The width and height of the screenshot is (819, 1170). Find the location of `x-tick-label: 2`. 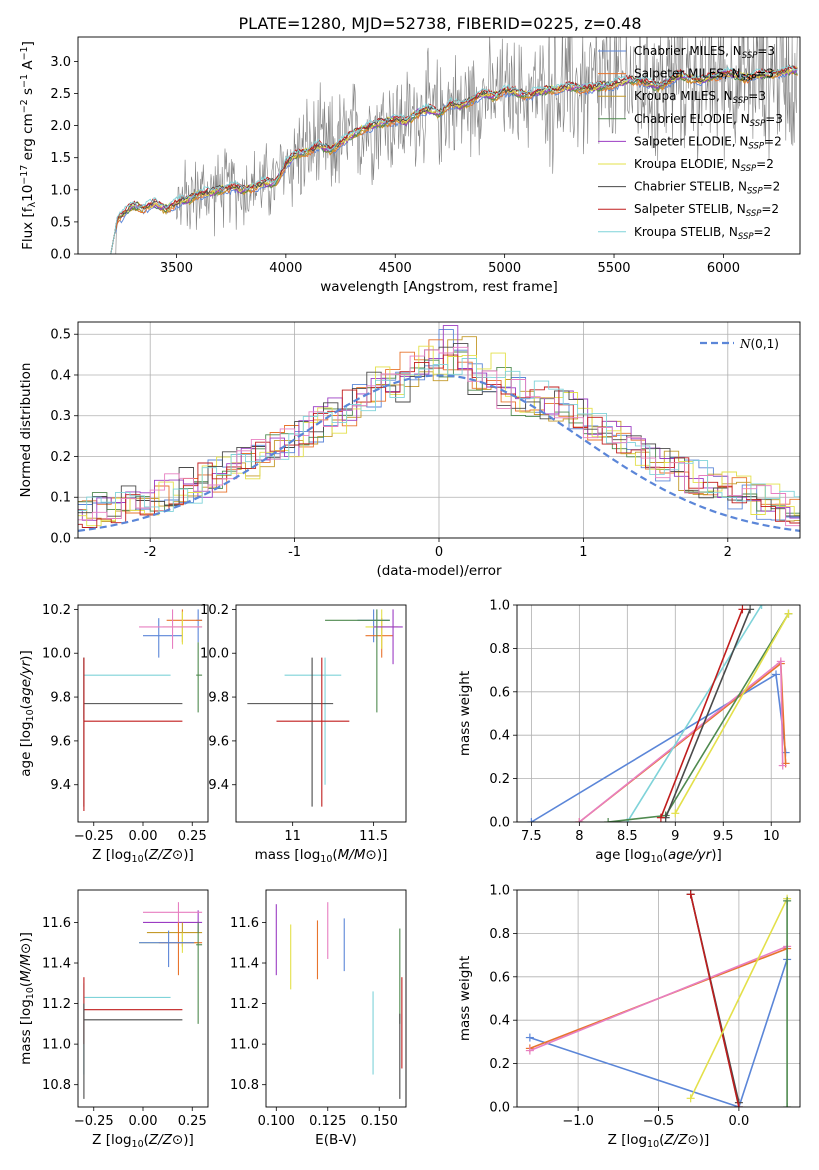

x-tick-label: 2 is located at coordinates (728, 552).